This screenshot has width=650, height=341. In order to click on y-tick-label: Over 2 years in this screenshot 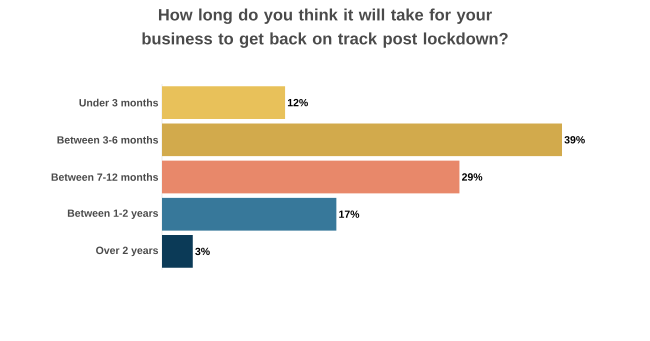, I will do `click(127, 251)`.